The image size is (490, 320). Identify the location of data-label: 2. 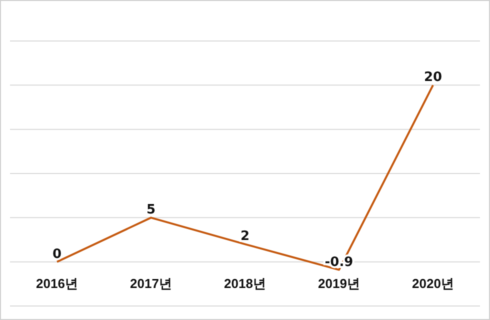
(245, 236).